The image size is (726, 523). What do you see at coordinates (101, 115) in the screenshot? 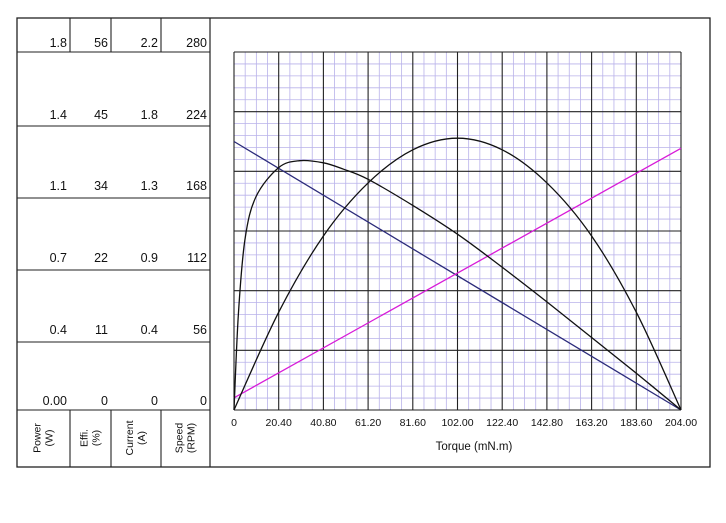
I see `y-tick-label: 45` at bounding box center [101, 115].